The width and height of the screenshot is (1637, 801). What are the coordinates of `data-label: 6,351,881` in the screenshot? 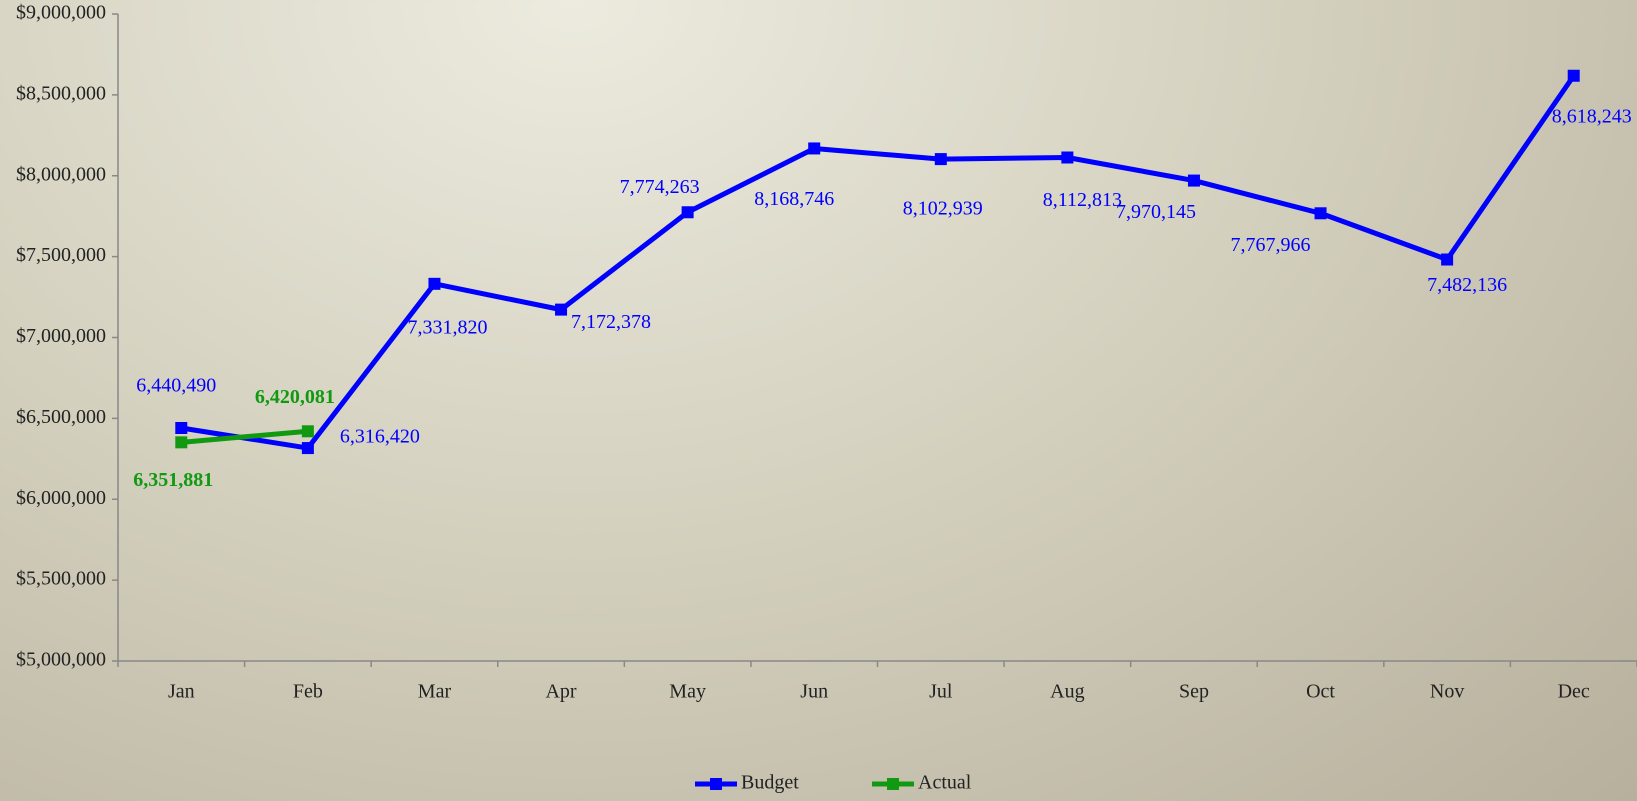 It's located at (173, 480).